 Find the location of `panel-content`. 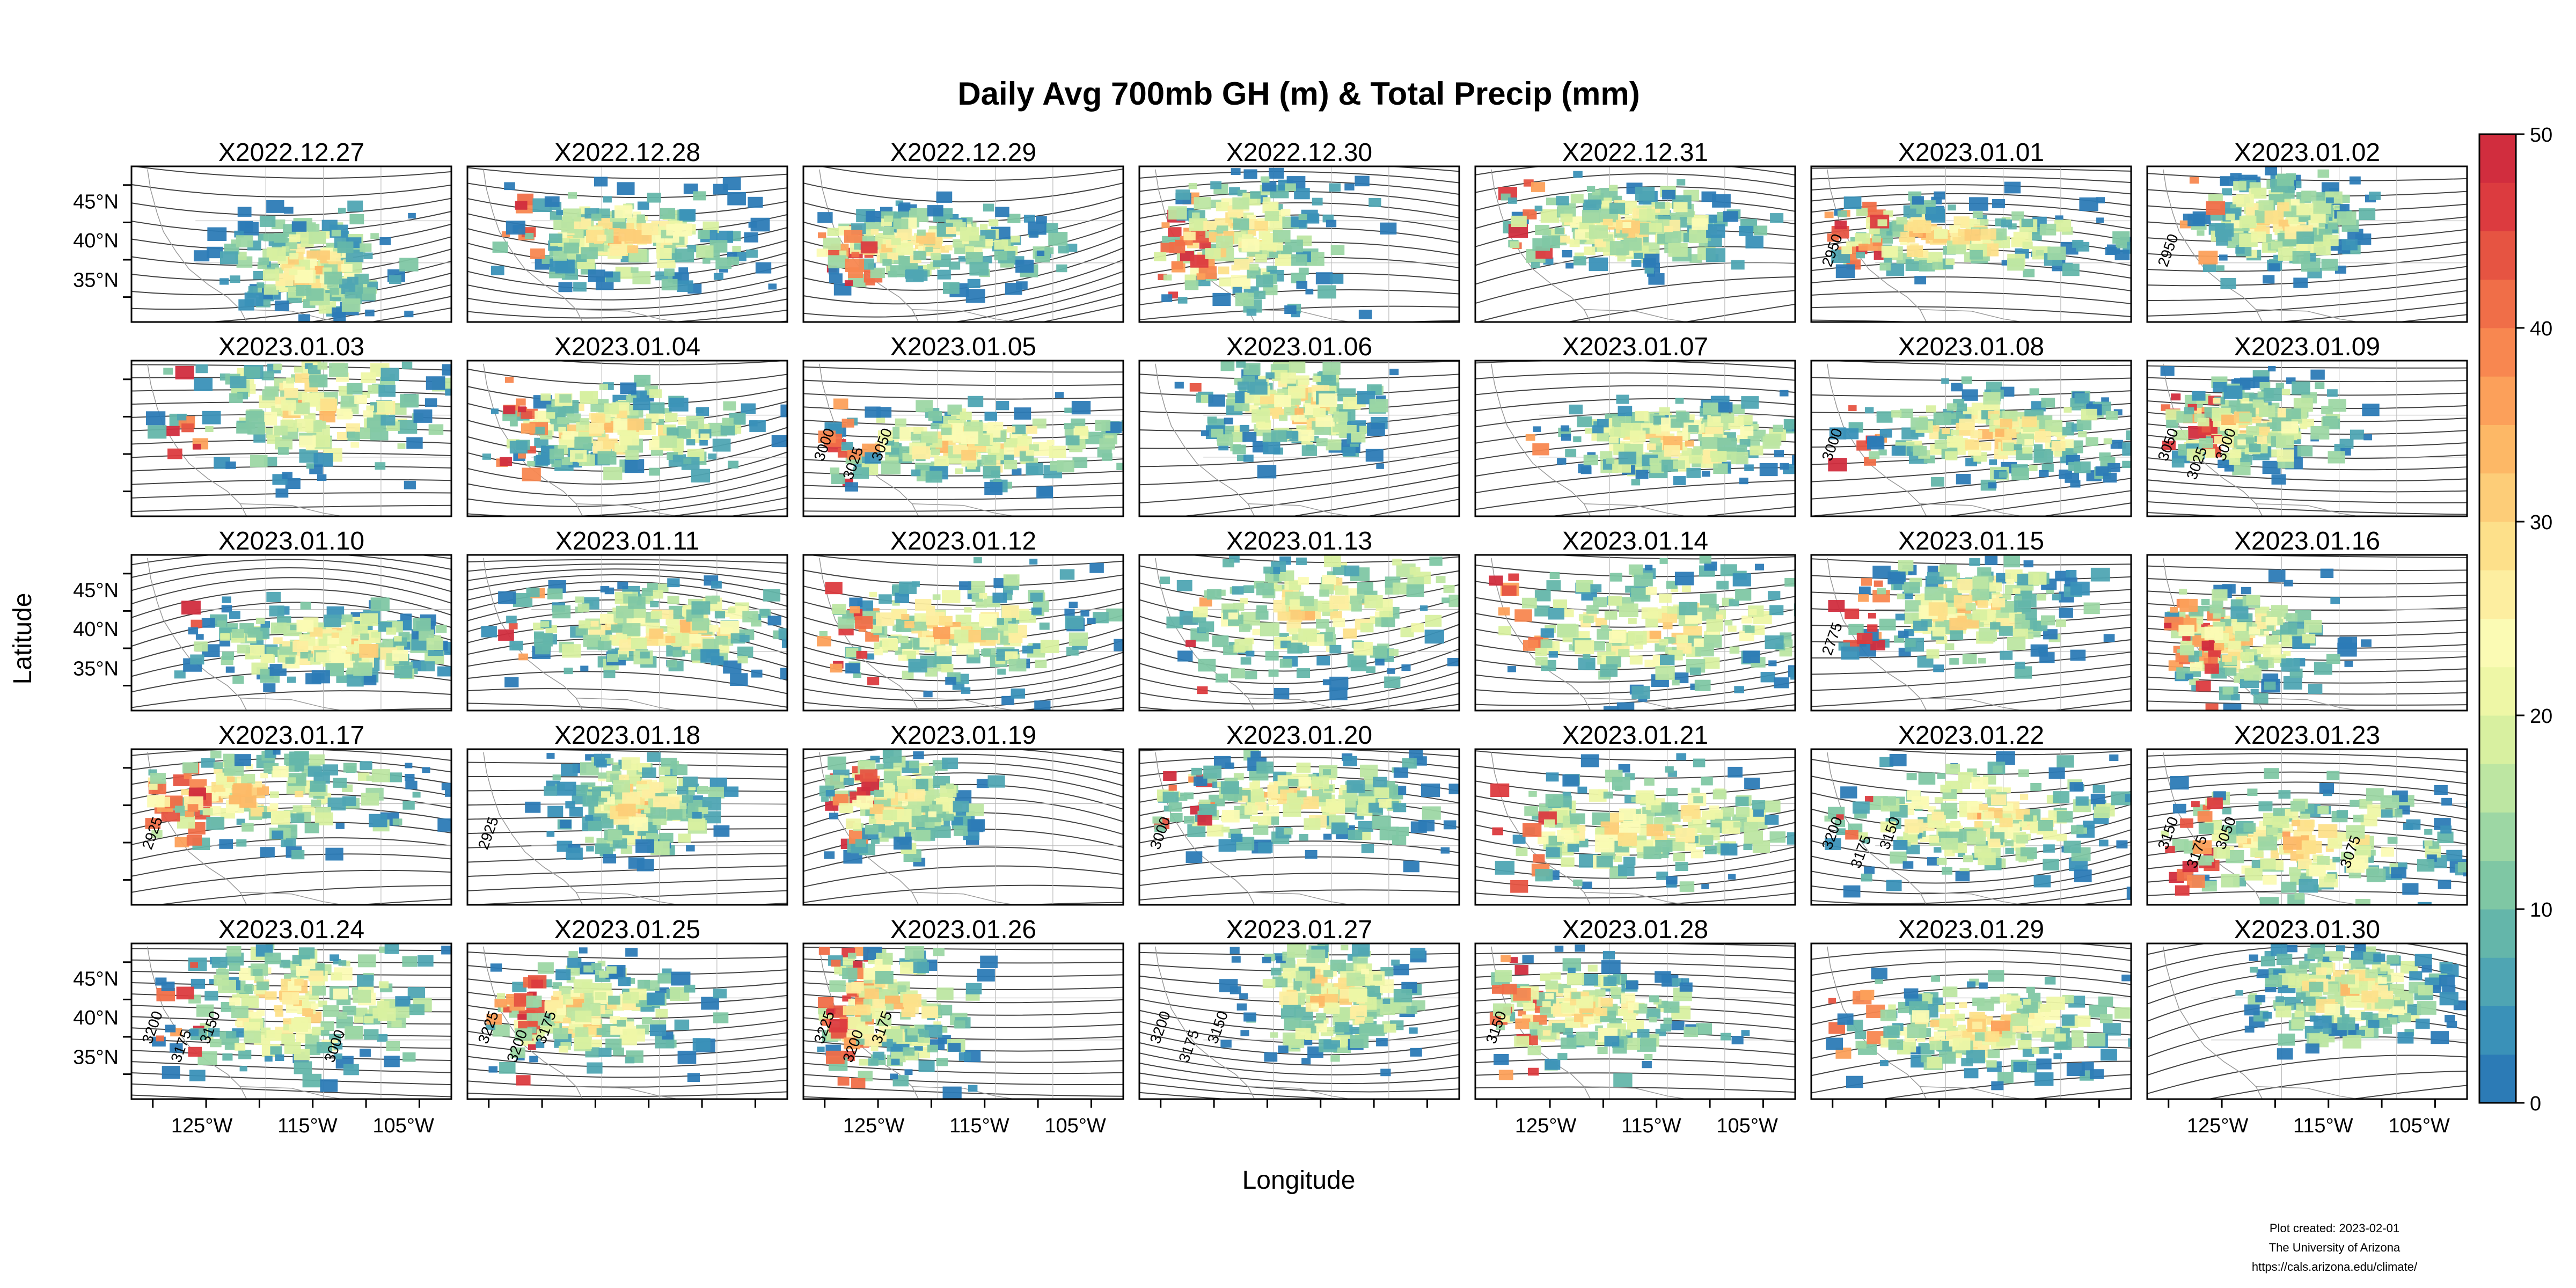

panel-content is located at coordinates (1635, 438).